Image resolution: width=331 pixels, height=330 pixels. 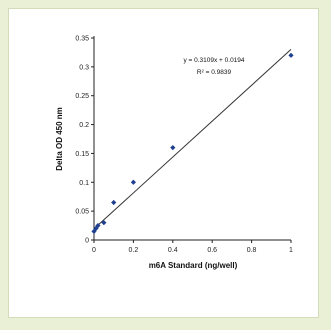 I want to click on y-tick-label: 0.2, so click(x=84, y=125).